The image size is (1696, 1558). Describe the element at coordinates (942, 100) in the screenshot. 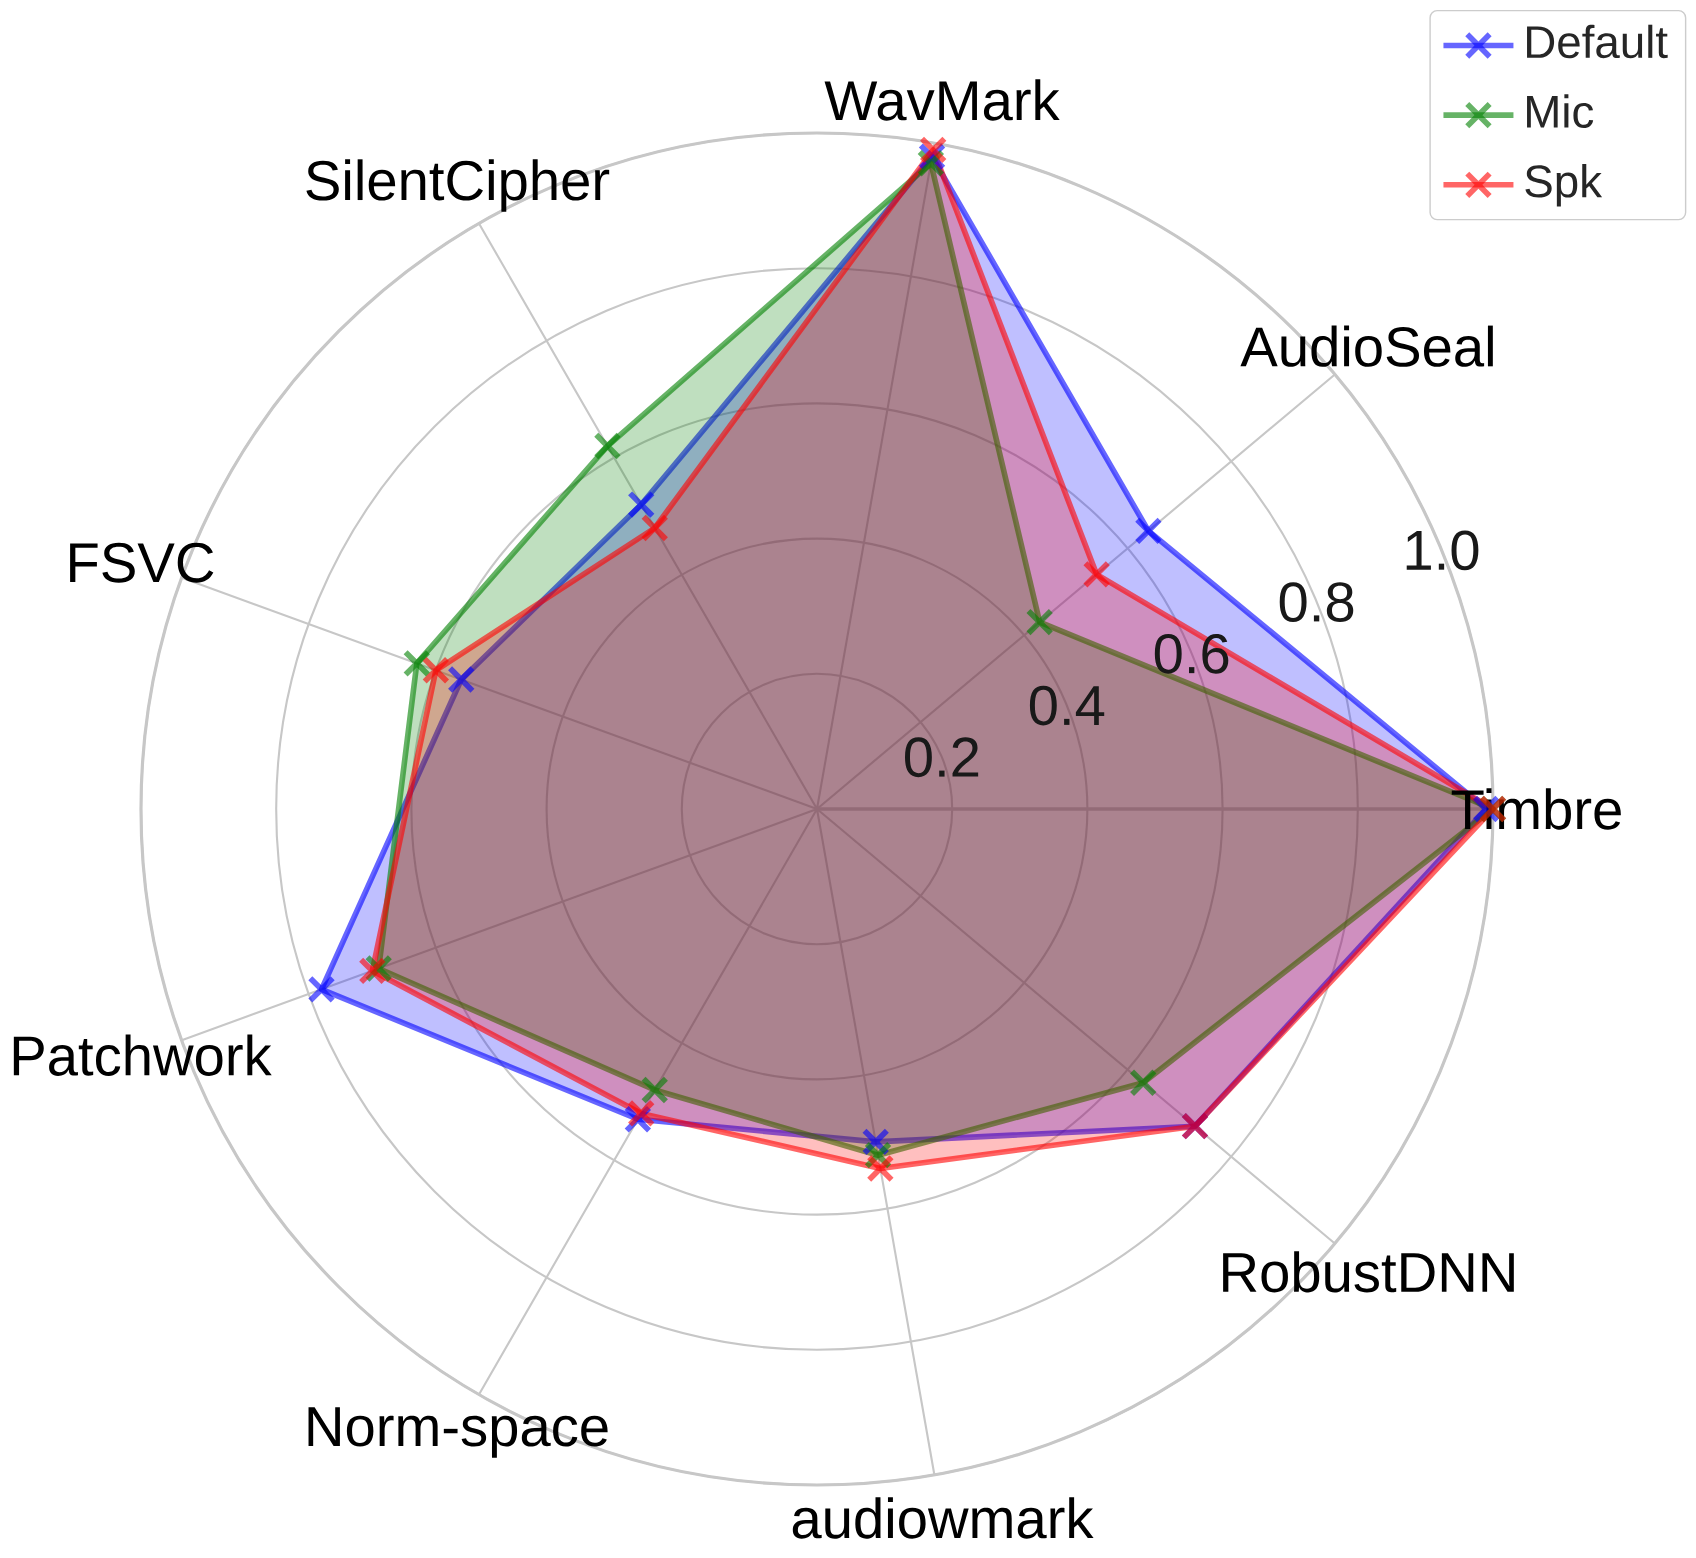

I see `spoke-label: WavMark` at that location.